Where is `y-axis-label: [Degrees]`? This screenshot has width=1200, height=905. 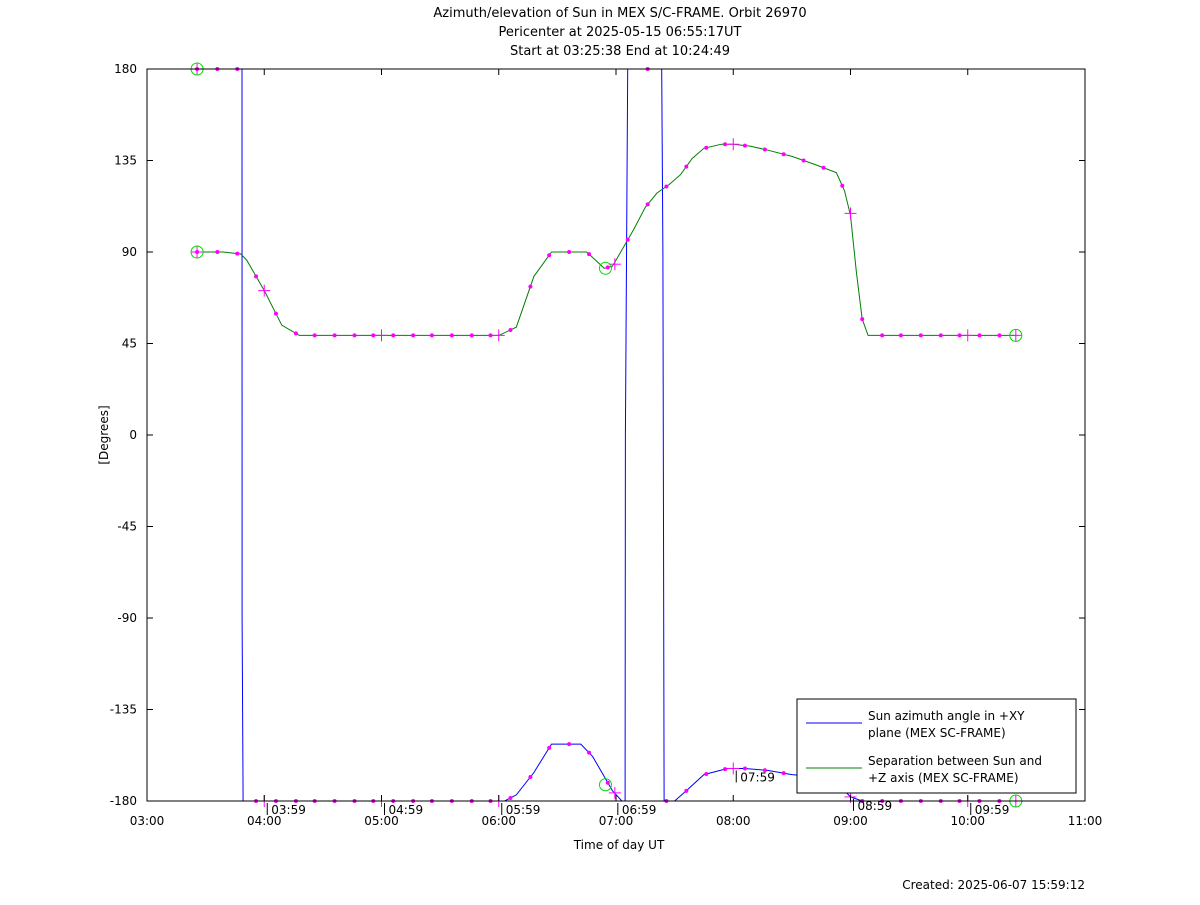 y-axis-label: [Degrees] is located at coordinates (104, 434).